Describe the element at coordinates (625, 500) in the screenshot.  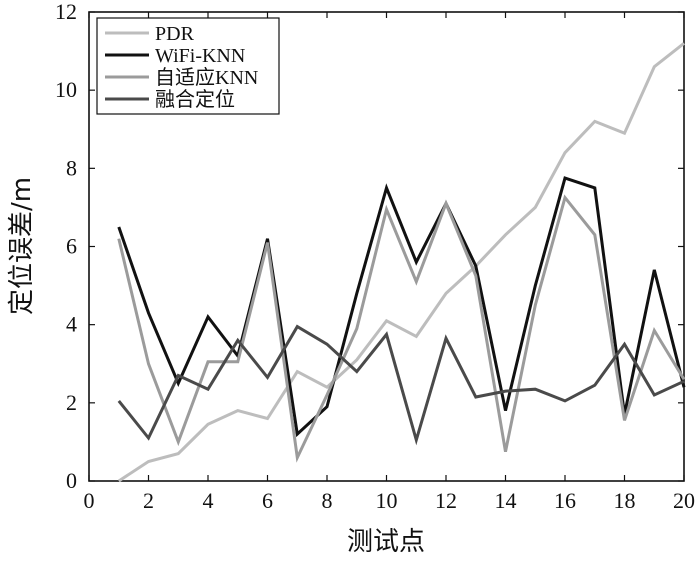
I see `x-tick-label: 18` at that location.